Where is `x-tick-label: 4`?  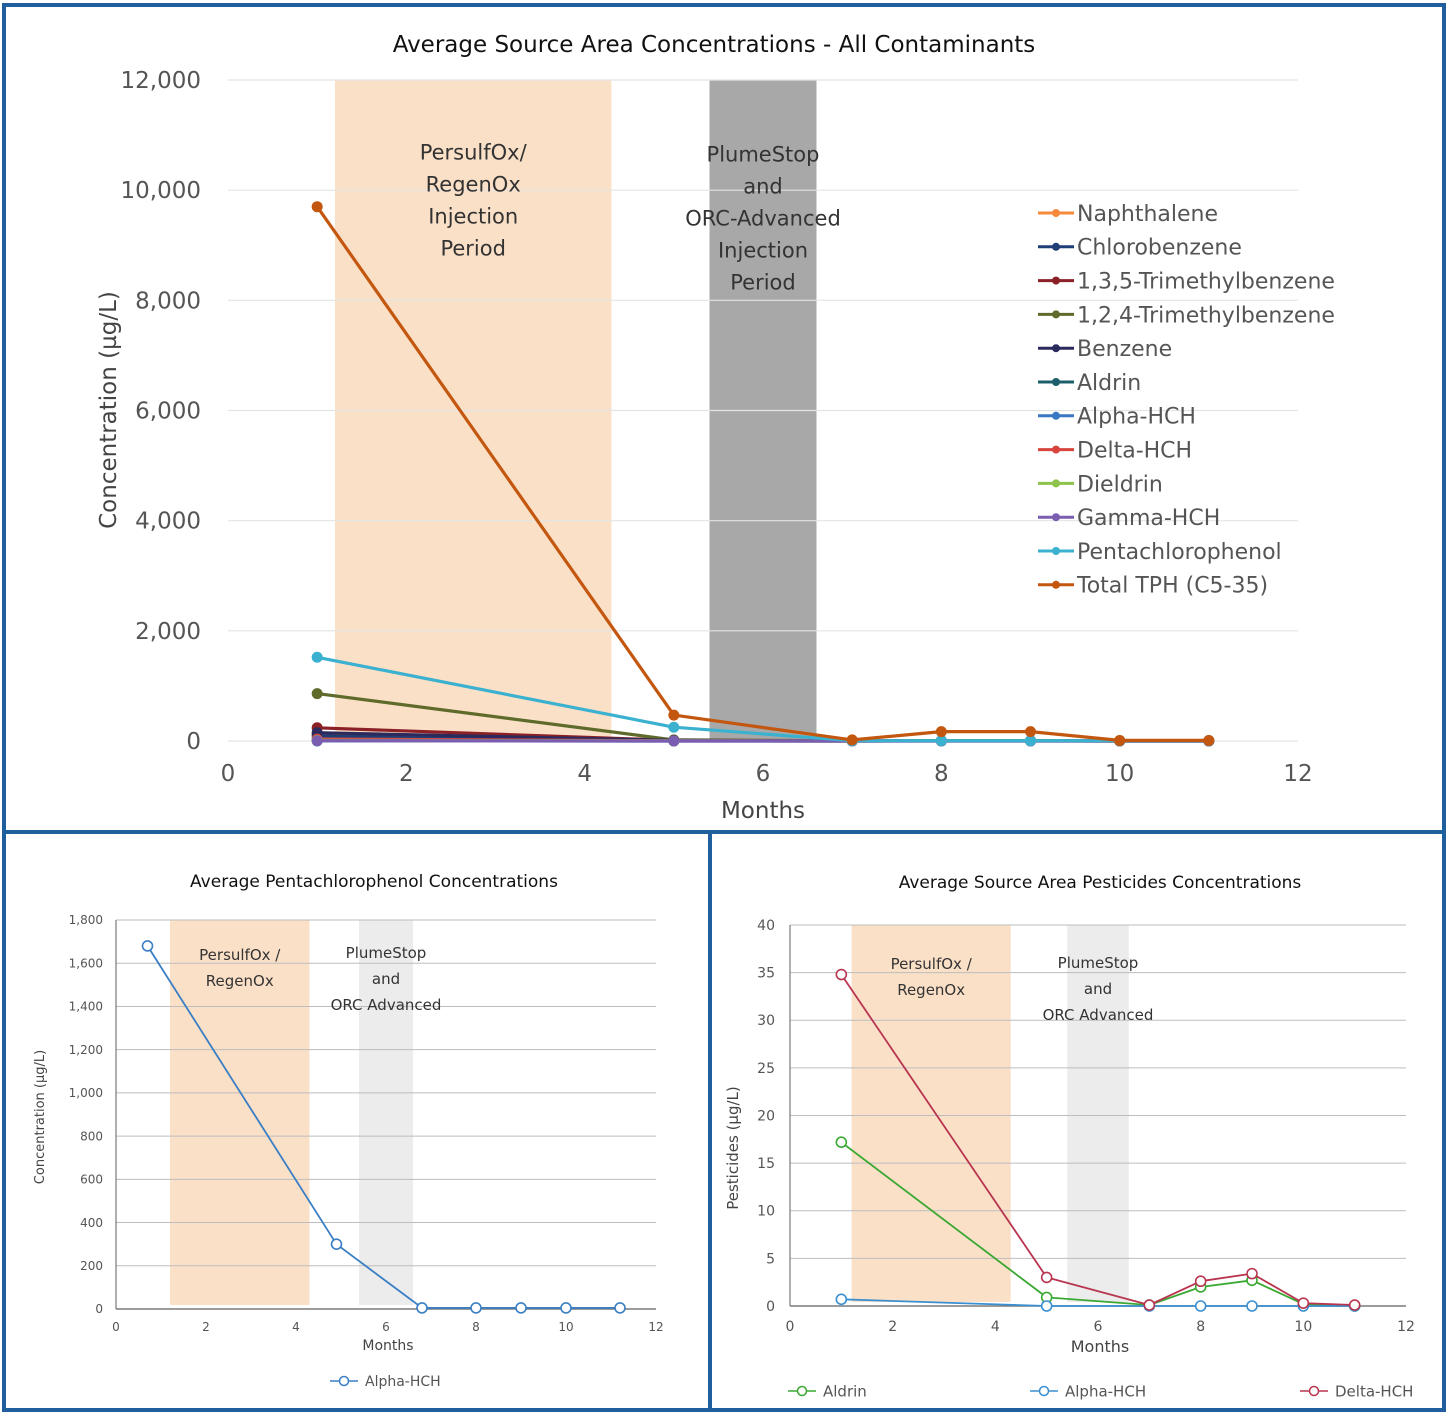 x-tick-label: 4 is located at coordinates (584, 774).